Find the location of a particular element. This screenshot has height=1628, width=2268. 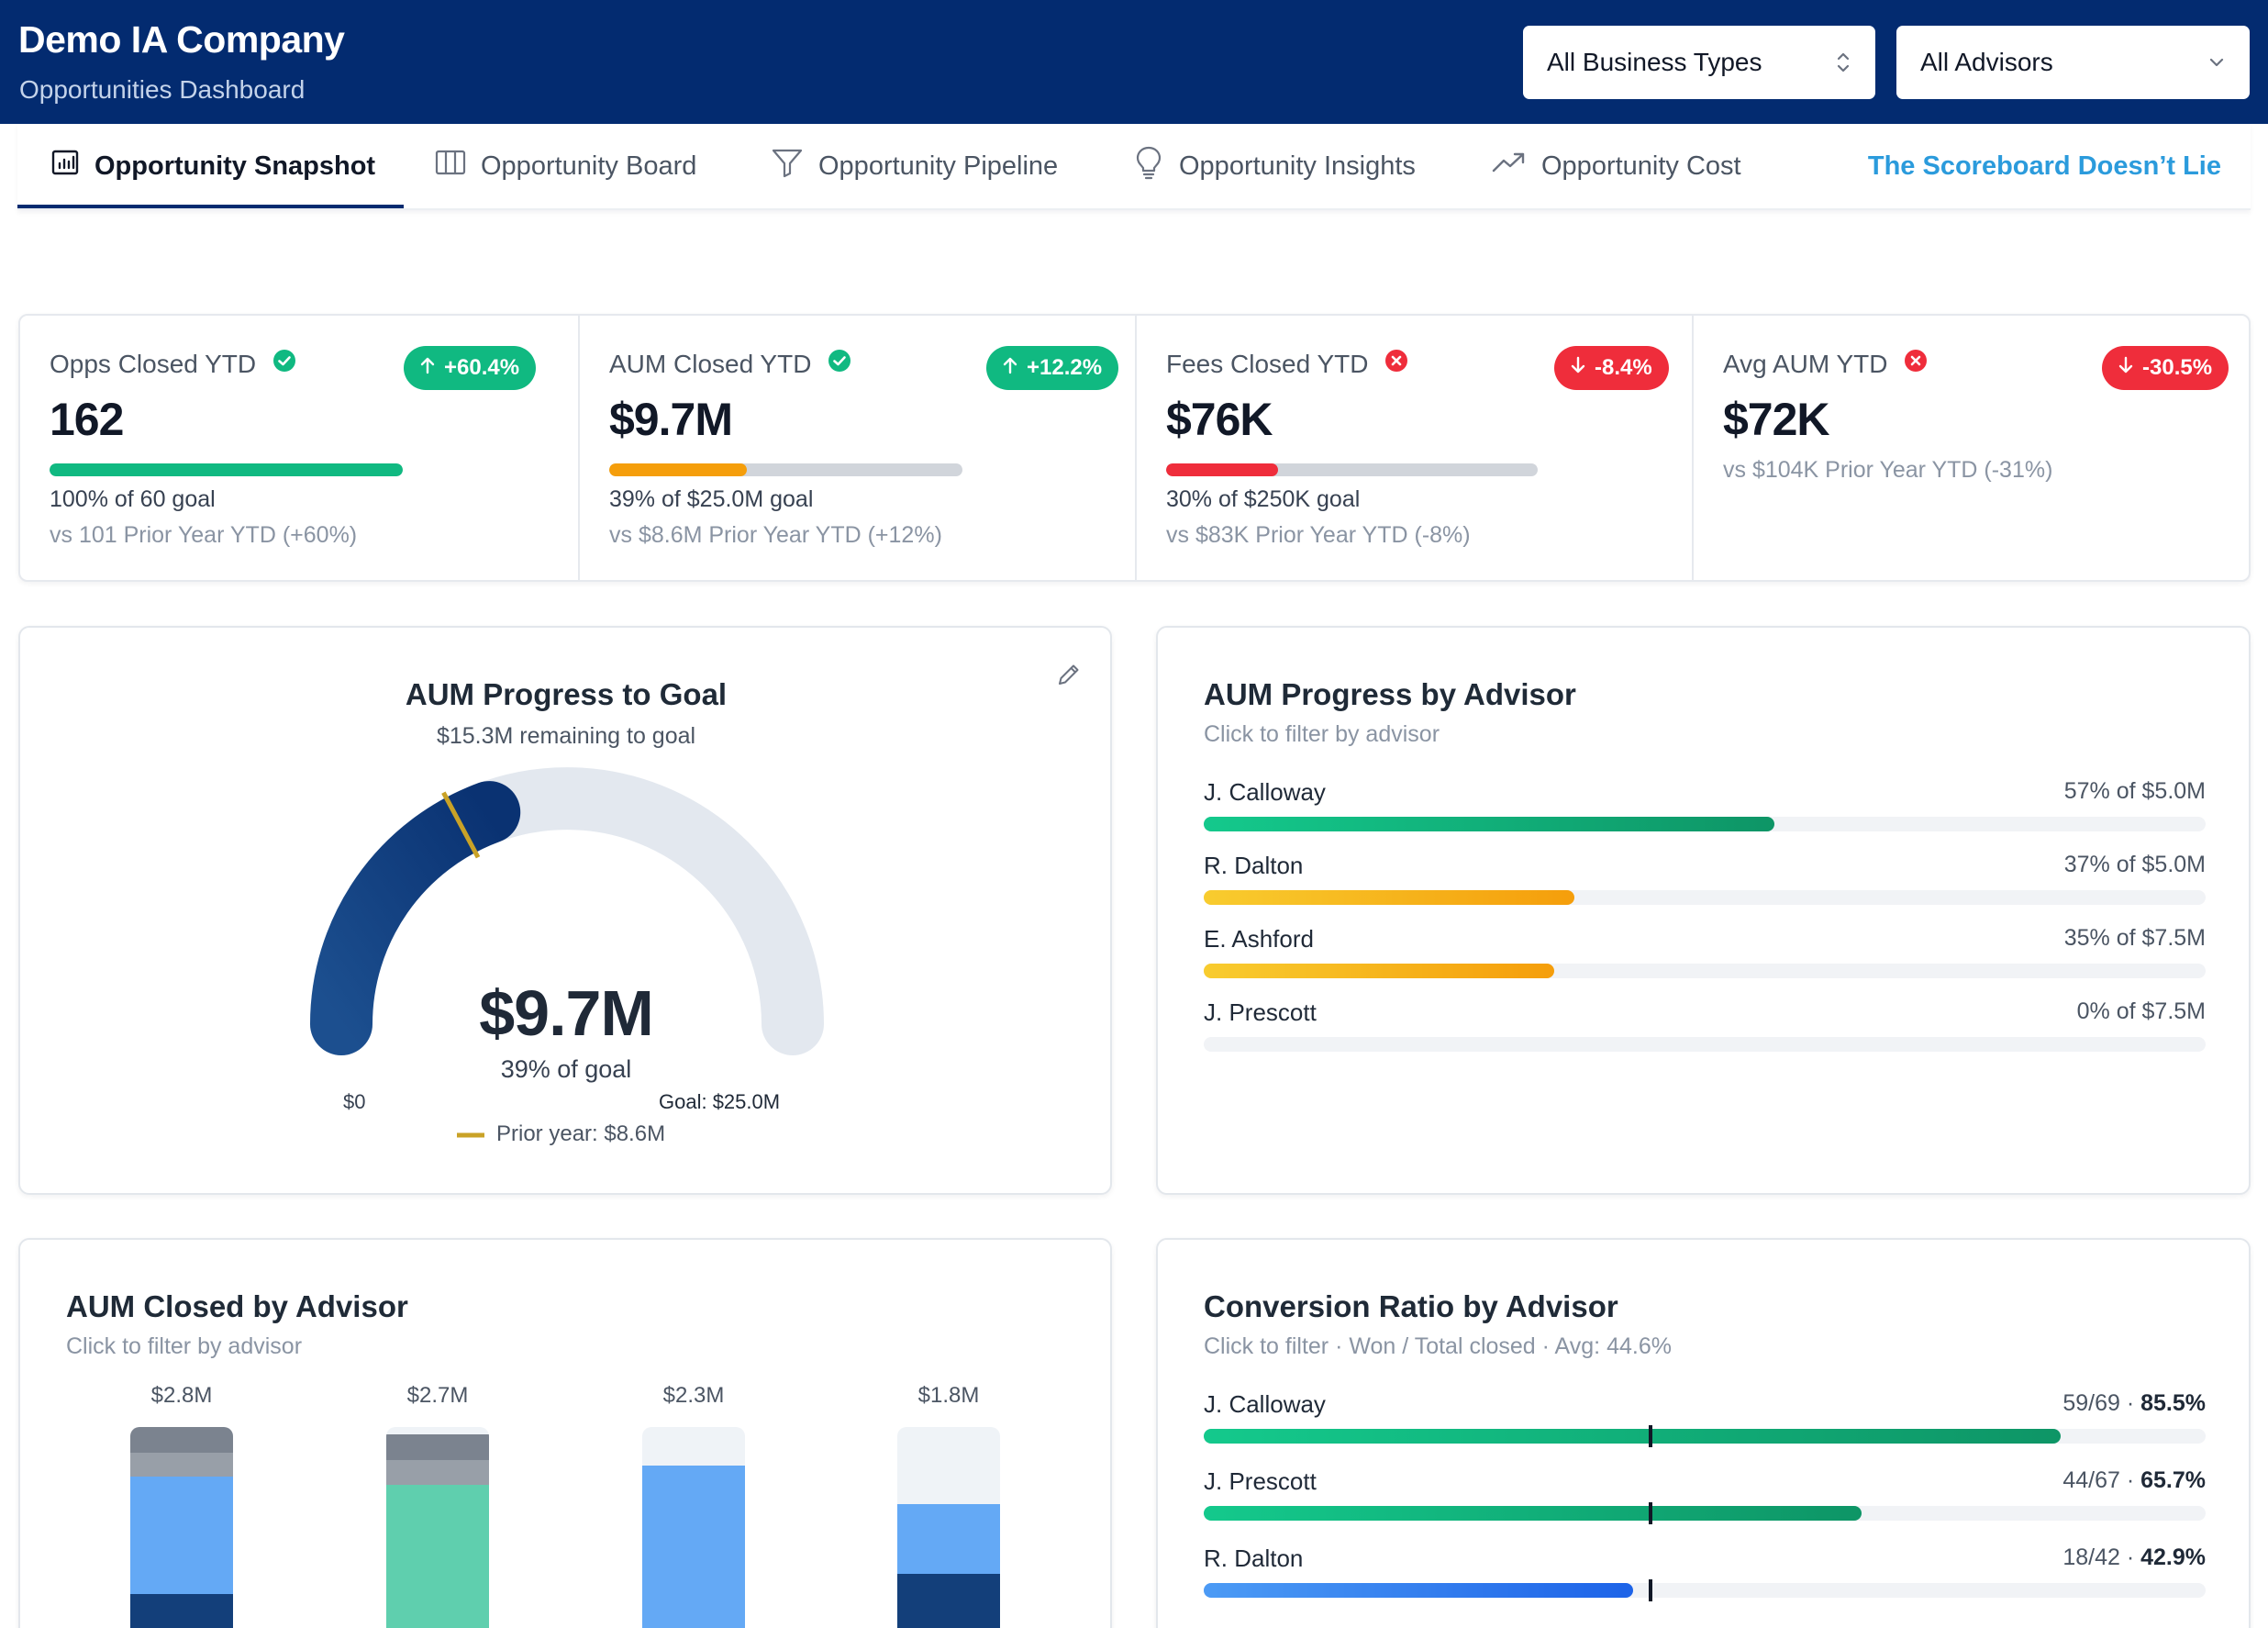

kpi-goal-text: 30% of $250K goal is located at coordinates (1264, 499).